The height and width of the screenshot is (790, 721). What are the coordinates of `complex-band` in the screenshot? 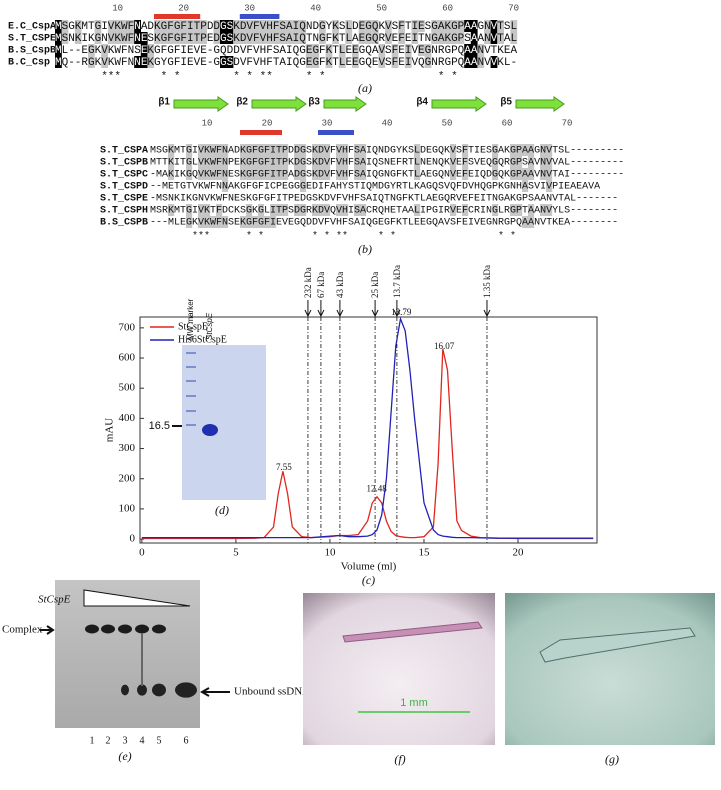 It's located at (159, 629).